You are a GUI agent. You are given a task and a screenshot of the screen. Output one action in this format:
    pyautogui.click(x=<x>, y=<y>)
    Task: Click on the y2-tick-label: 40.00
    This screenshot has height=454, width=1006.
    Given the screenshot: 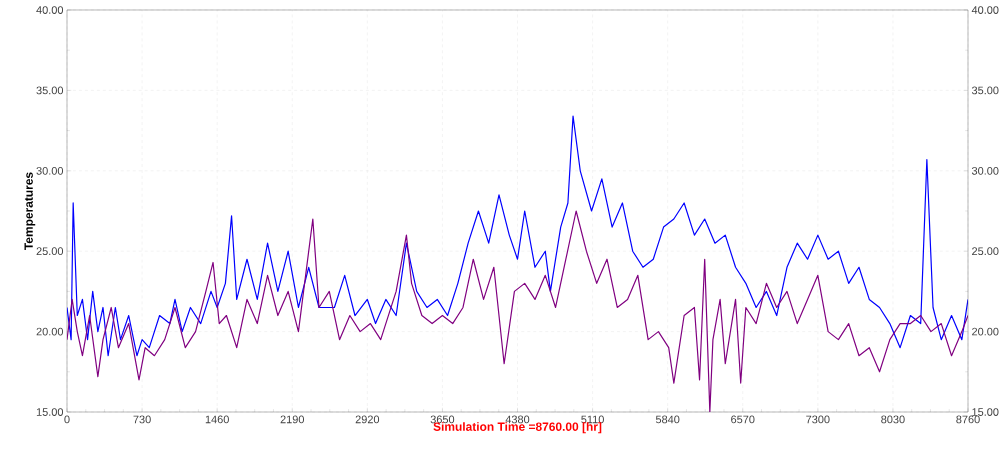 What is the action you would take?
    pyautogui.click(x=985, y=10)
    